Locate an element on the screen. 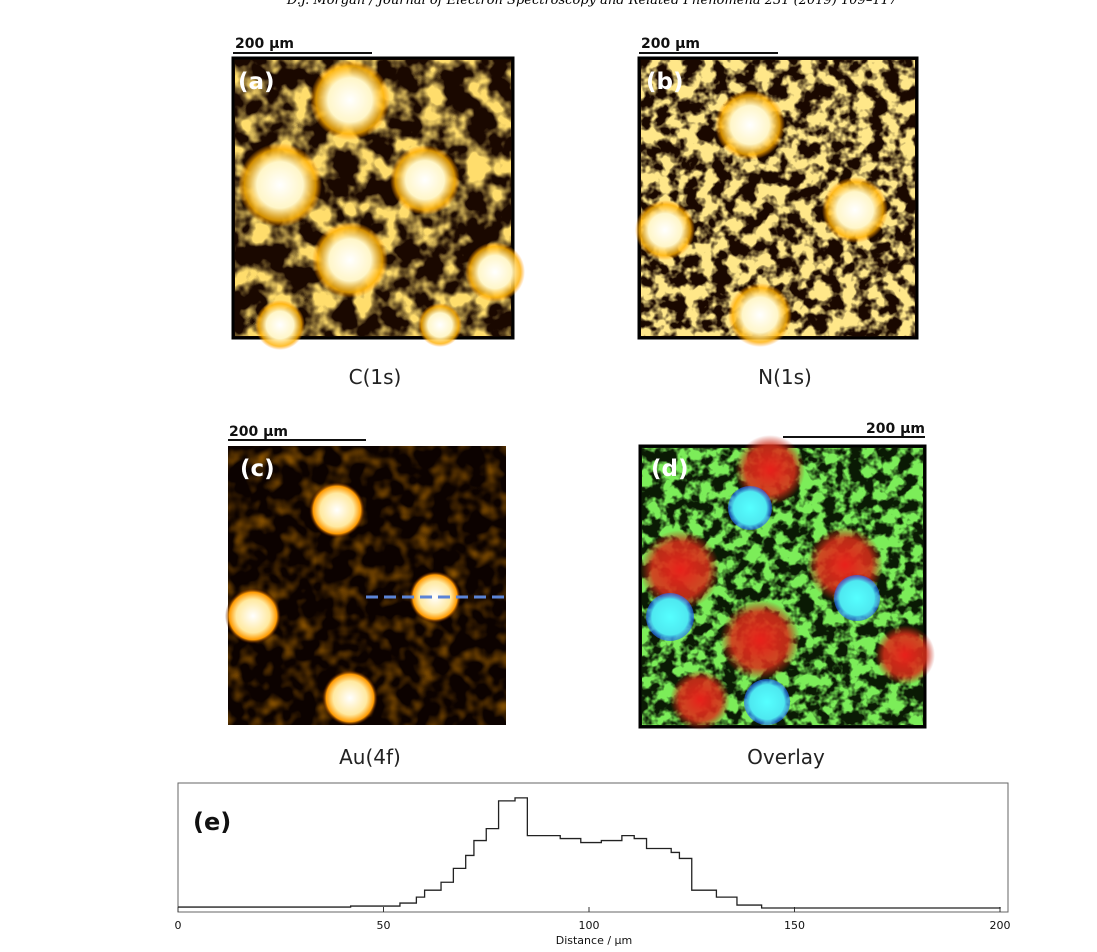 The width and height of the screenshot is (1097, 952). plot-frame is located at coordinates (593, 847).